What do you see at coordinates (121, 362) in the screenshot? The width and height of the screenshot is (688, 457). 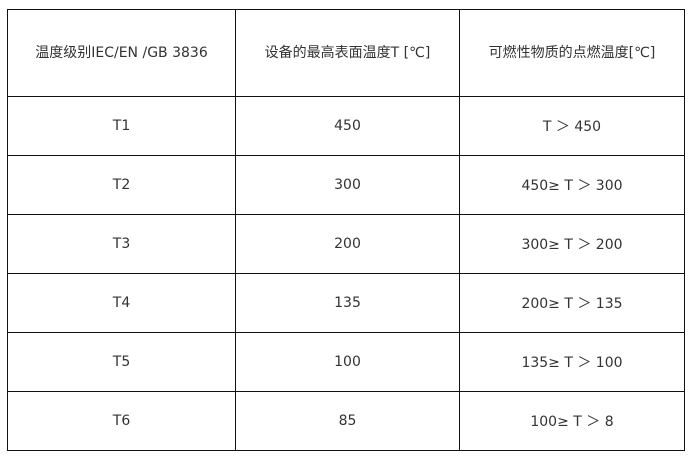 I see `cell-class: T5` at bounding box center [121, 362].